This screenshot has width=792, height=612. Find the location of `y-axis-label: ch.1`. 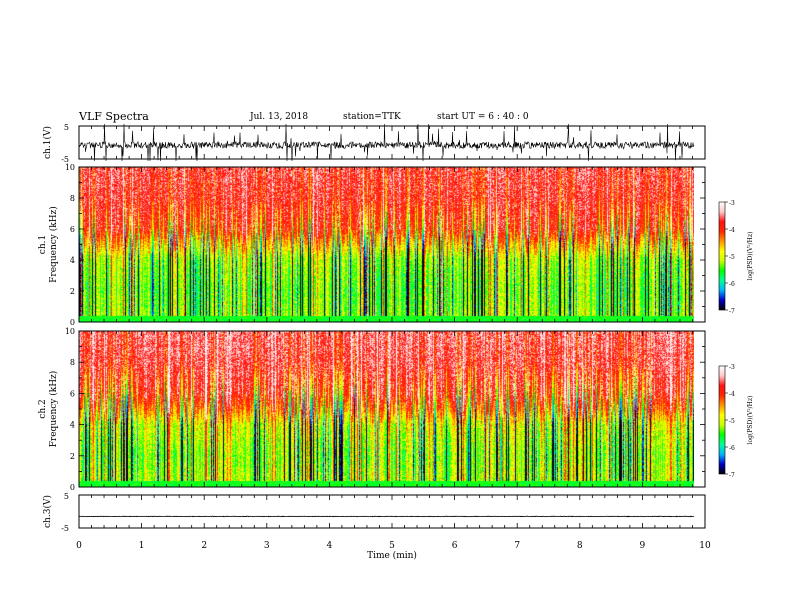

y-axis-label: ch.1 is located at coordinates (43, 244).